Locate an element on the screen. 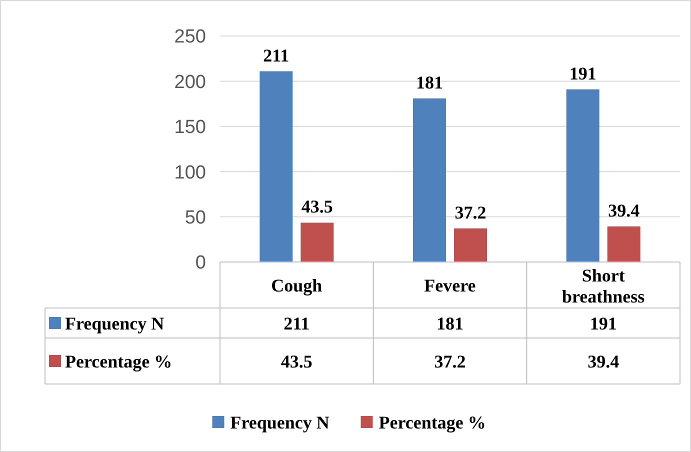 The width and height of the screenshot is (691, 452). y-tick-label: 200 is located at coordinates (190, 82).